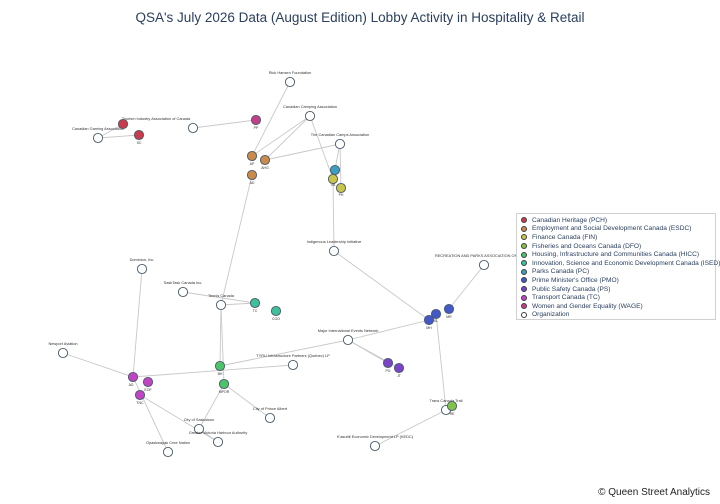 The height and width of the screenshot is (504, 720). What do you see at coordinates (284, 353) in the screenshot?
I see `edge-mien-hicc1` at bounding box center [284, 353].